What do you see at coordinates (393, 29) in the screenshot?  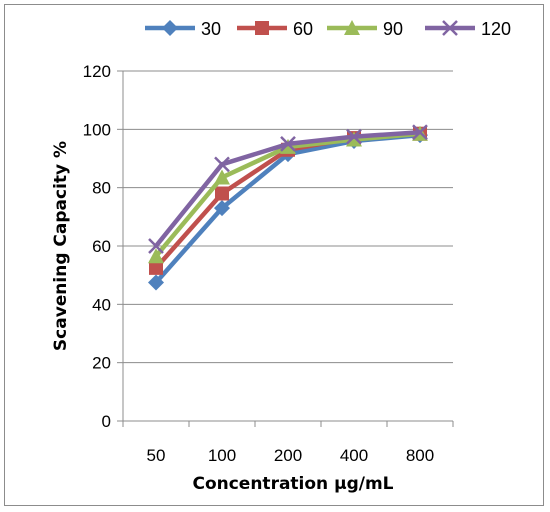 I see `legend-label: 90` at bounding box center [393, 29].